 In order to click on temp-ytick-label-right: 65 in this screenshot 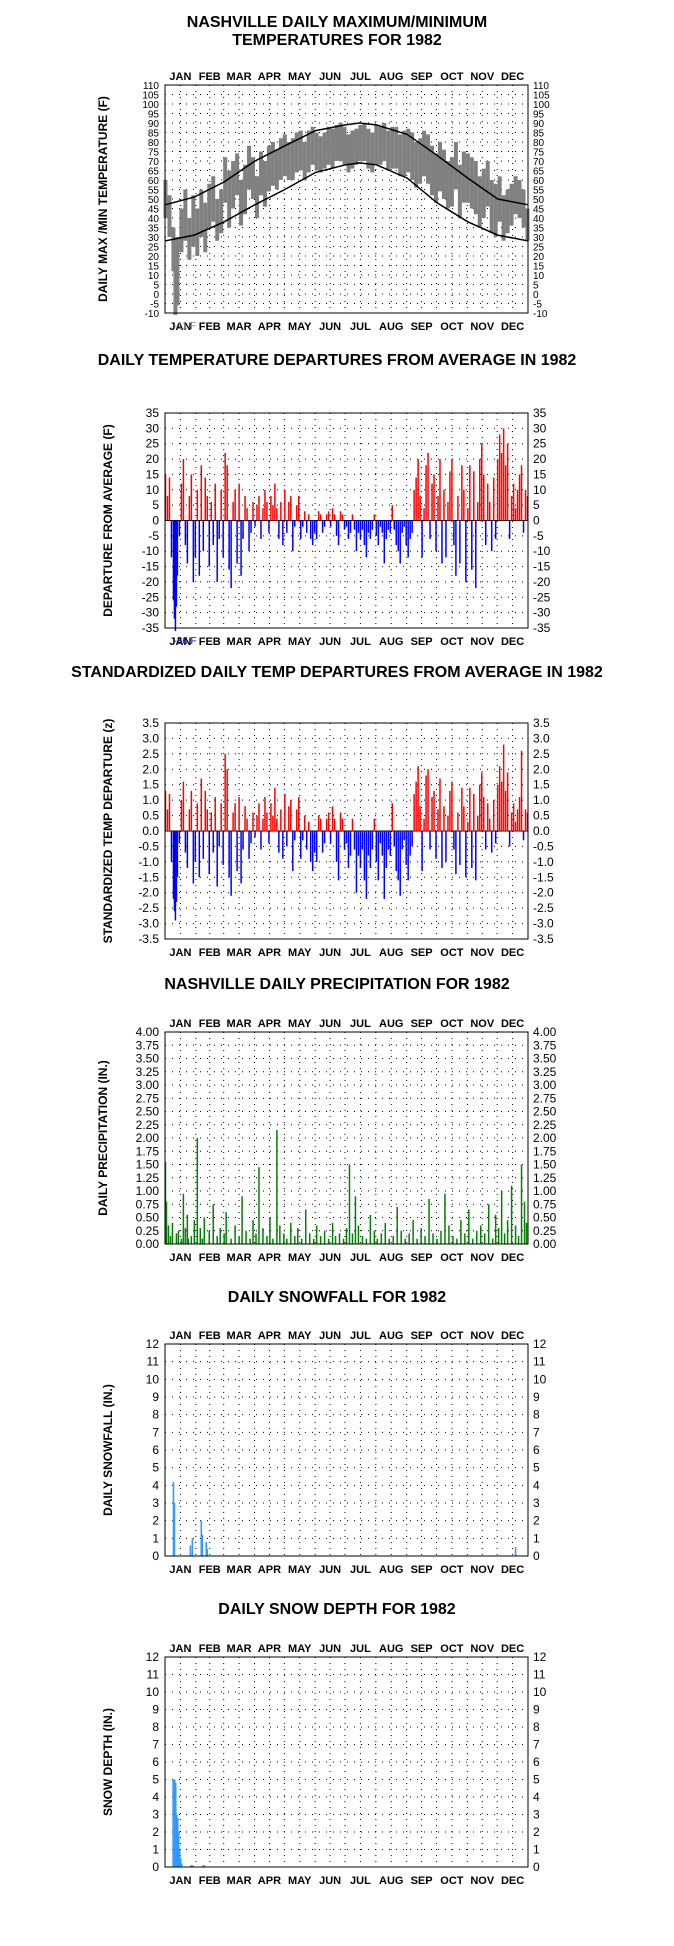, I will do `click(539, 172)`.